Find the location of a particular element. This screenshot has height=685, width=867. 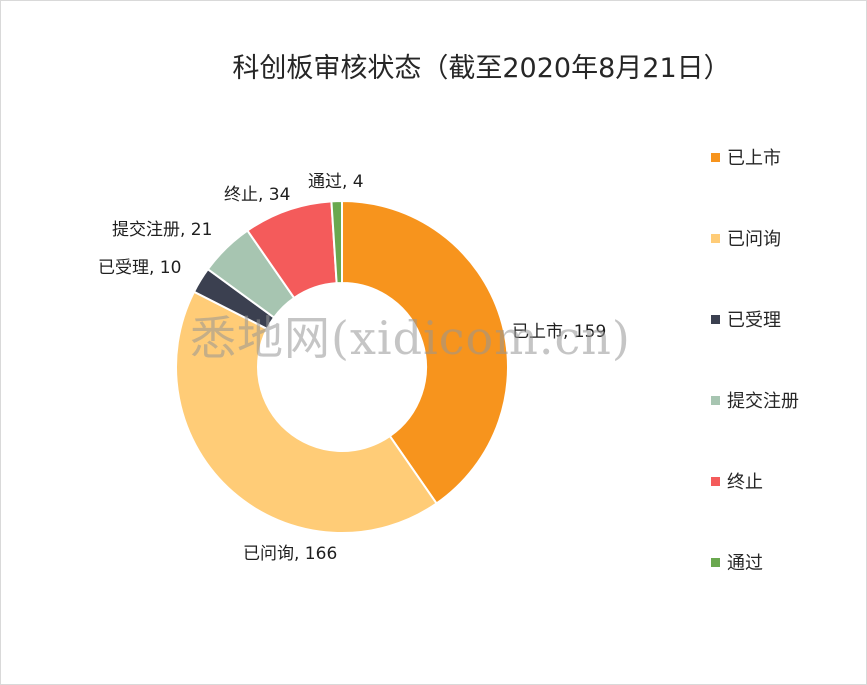

legend-label-5: 终止 is located at coordinates (745, 482).